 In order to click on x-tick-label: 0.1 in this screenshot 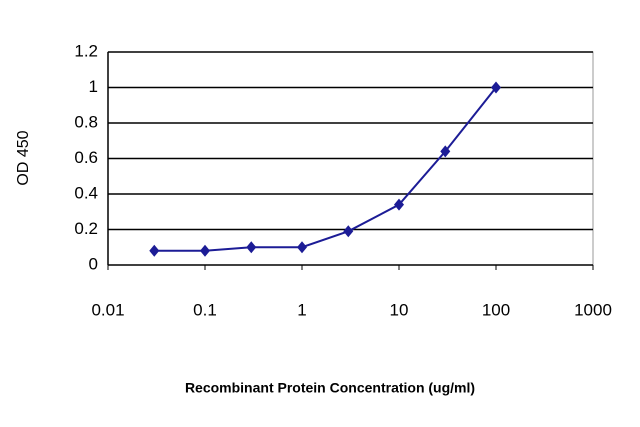, I will do `click(205, 309)`.